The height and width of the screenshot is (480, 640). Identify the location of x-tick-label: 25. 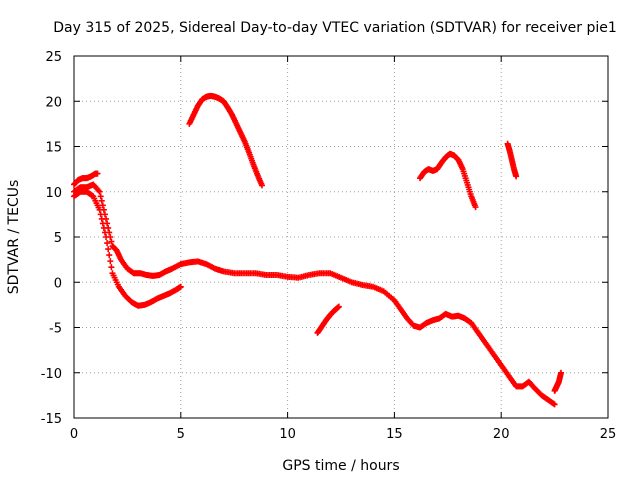
(608, 434).